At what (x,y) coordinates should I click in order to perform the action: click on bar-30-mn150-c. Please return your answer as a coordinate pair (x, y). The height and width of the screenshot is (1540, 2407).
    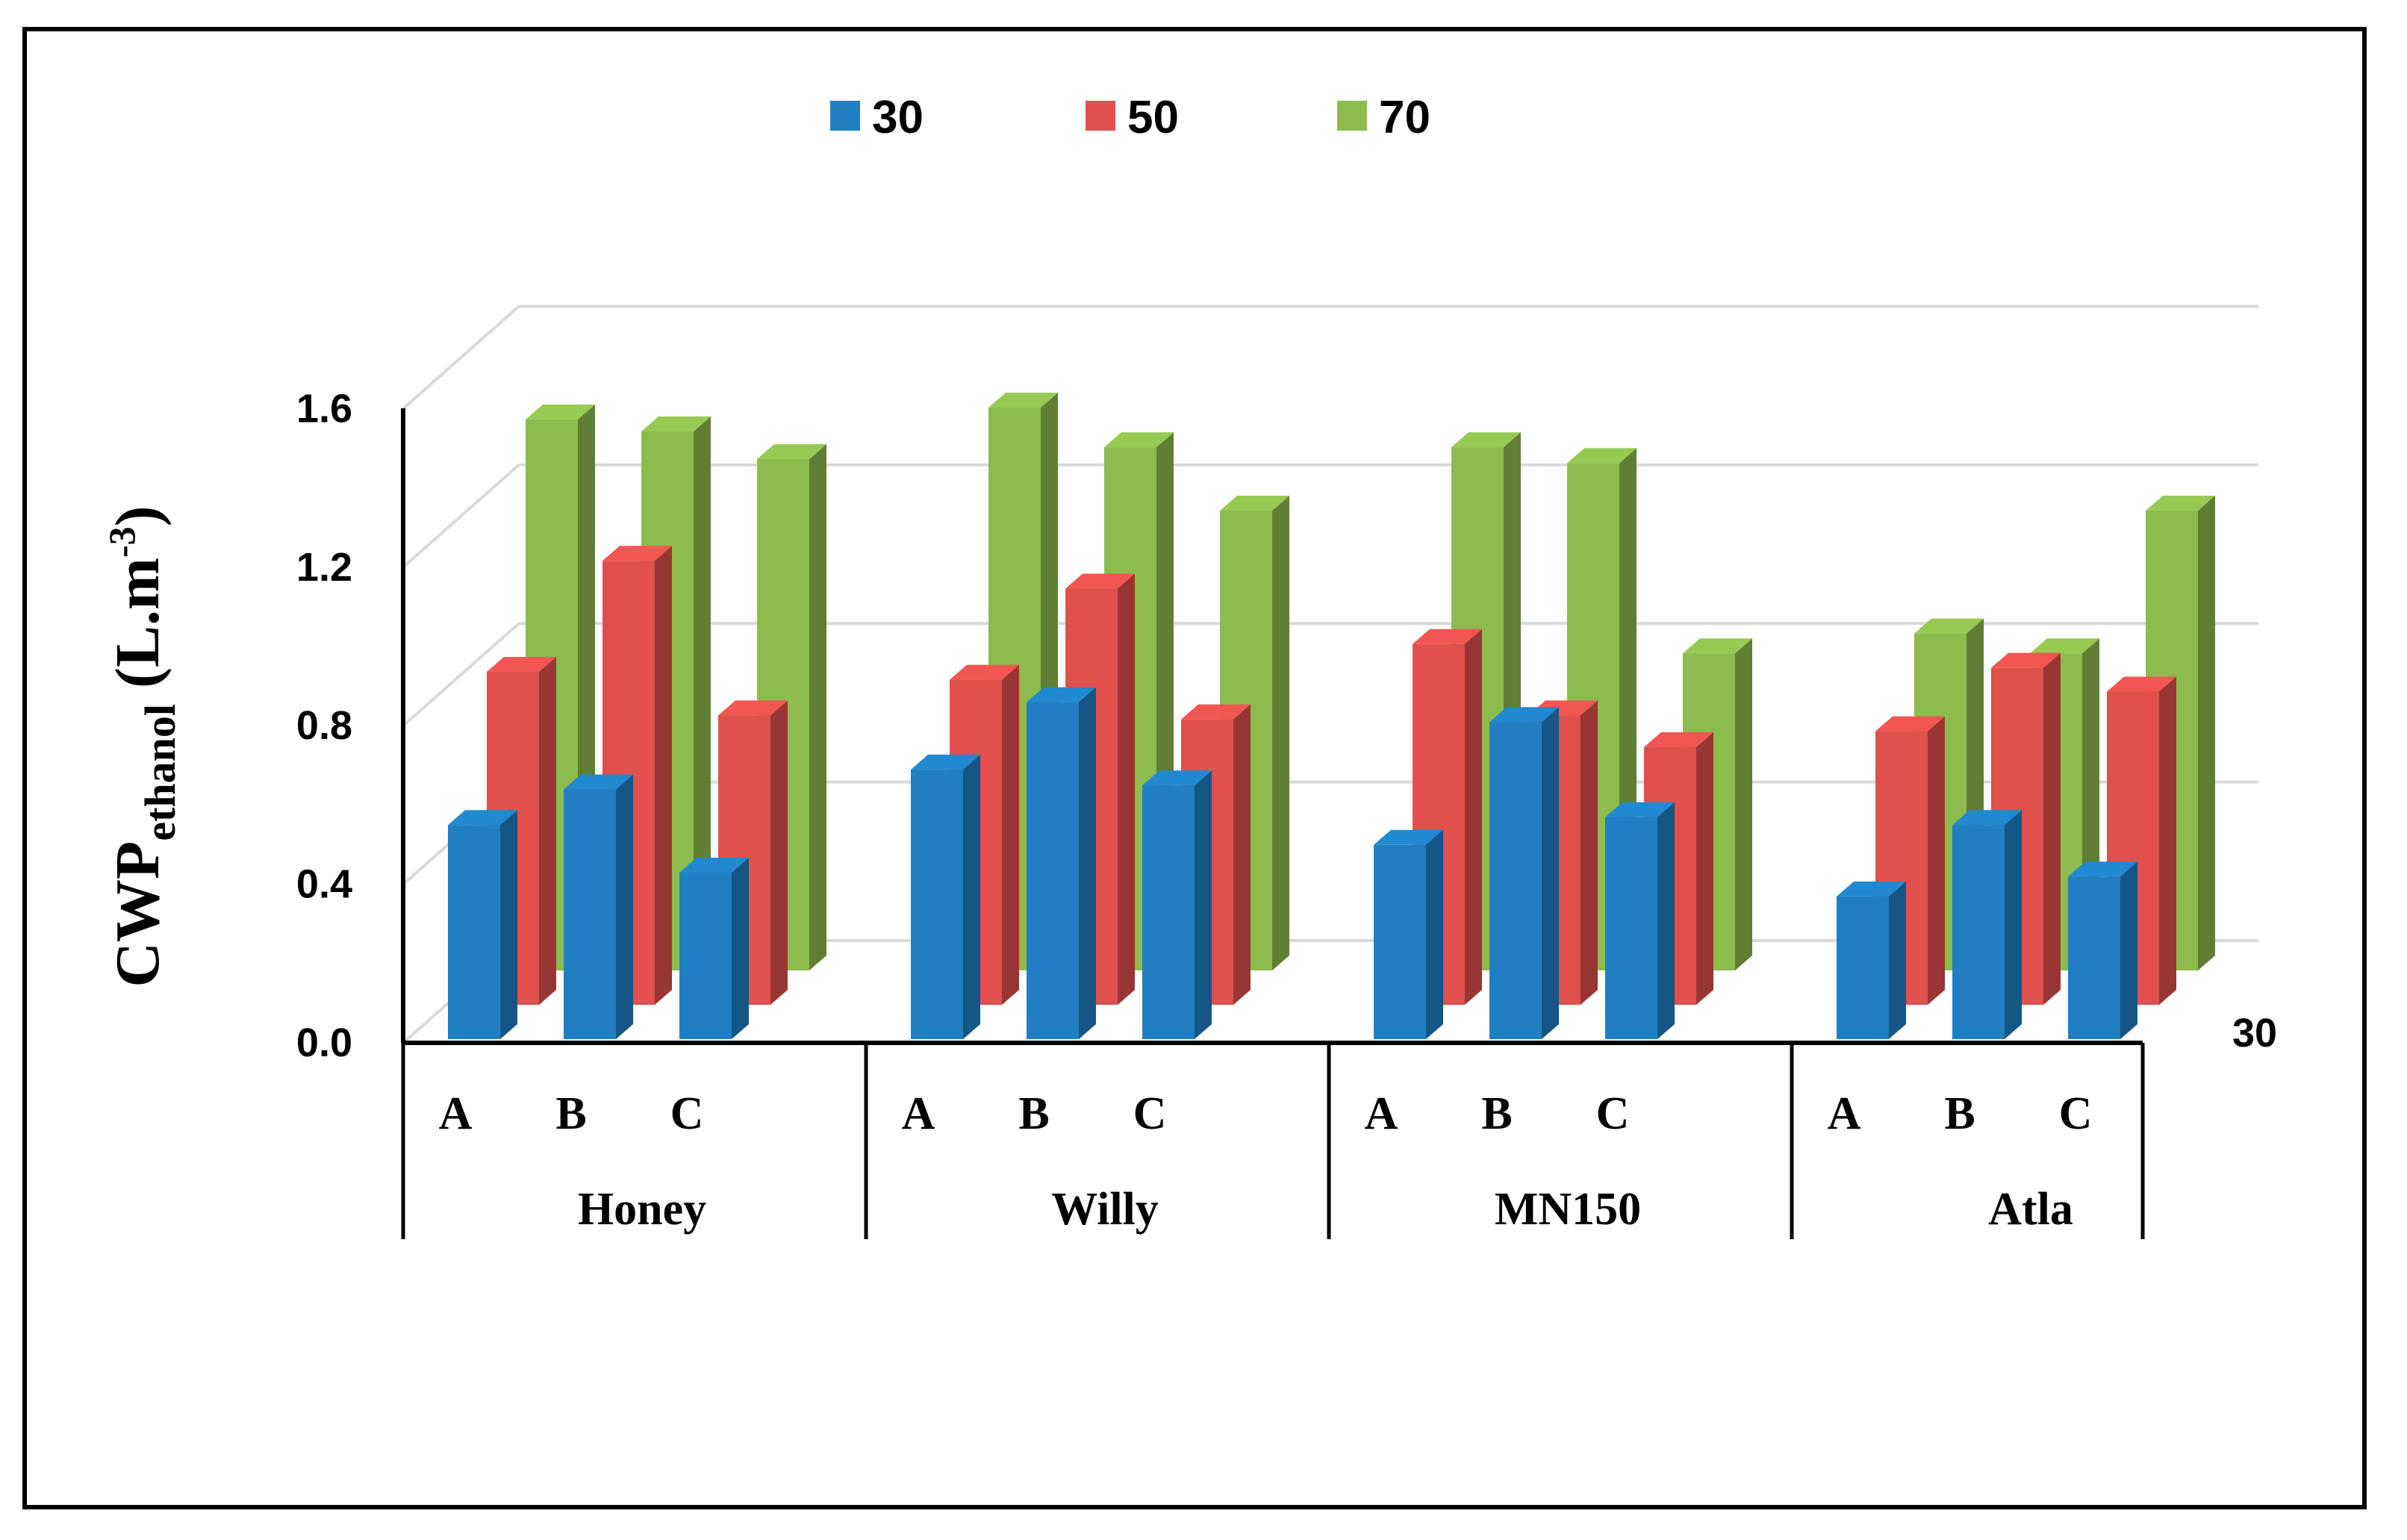
    Looking at the image, I should click on (1640, 920).